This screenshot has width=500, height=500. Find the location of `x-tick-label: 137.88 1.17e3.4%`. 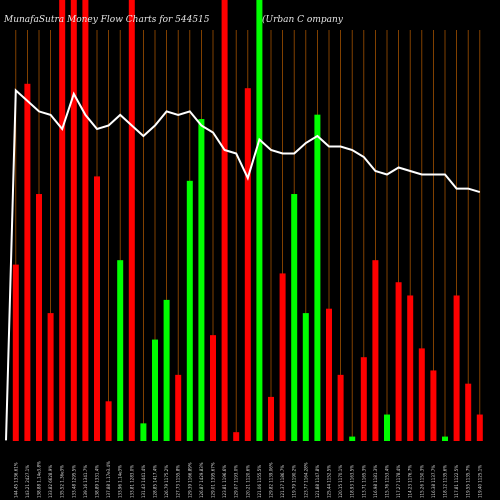

x-tick-label: 137.88 1.17e3.4% is located at coordinates (108, 479).